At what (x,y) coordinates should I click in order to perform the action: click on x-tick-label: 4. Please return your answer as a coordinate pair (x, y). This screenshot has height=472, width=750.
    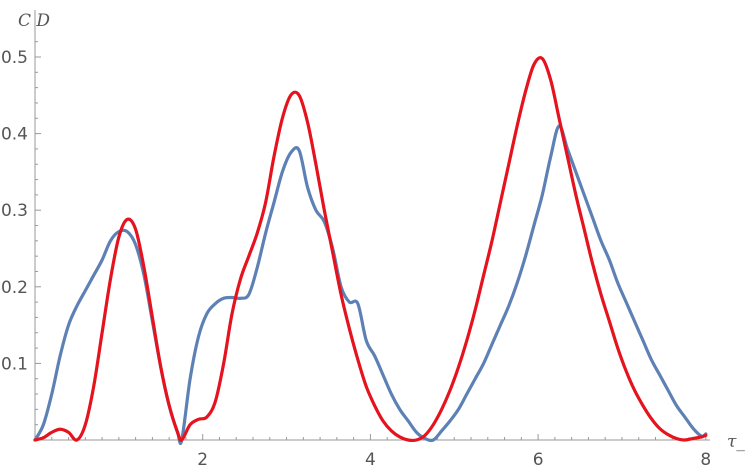
    Looking at the image, I should click on (370, 460).